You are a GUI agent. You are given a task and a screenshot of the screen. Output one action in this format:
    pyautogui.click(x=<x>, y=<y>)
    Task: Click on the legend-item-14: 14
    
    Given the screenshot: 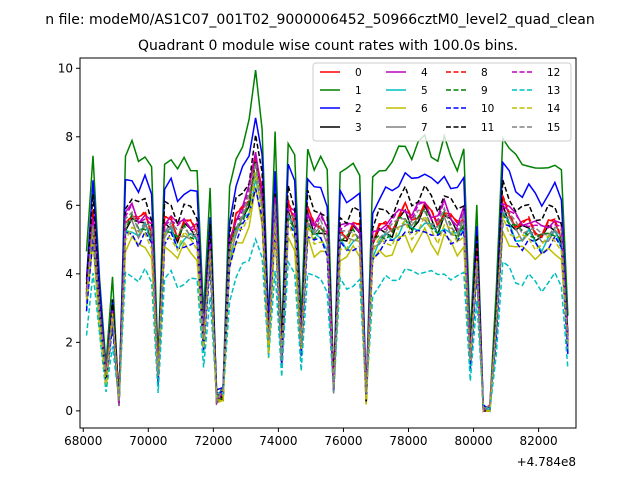 What is the action you would take?
    pyautogui.click(x=536, y=109)
    